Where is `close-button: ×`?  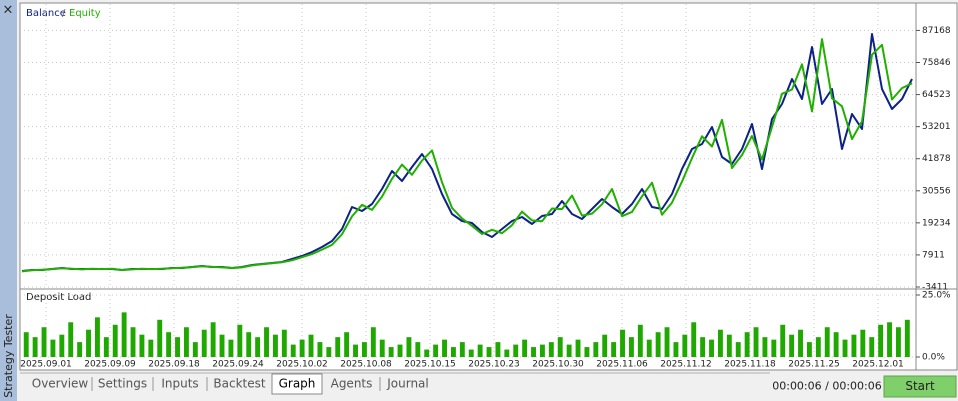
close-button: × is located at coordinates (8, 10).